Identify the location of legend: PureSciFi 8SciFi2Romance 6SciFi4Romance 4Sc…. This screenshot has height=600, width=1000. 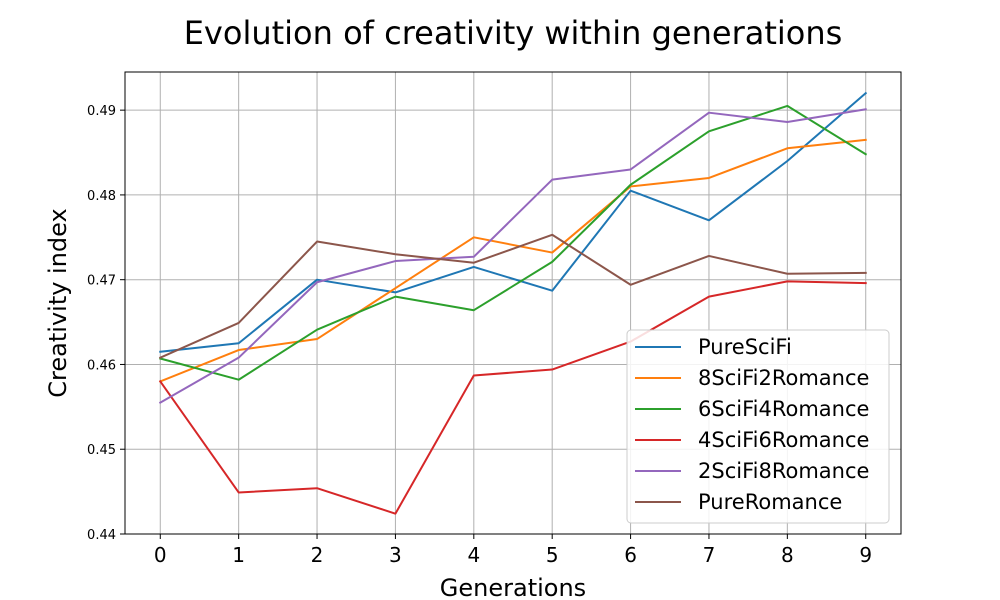
(758, 426).